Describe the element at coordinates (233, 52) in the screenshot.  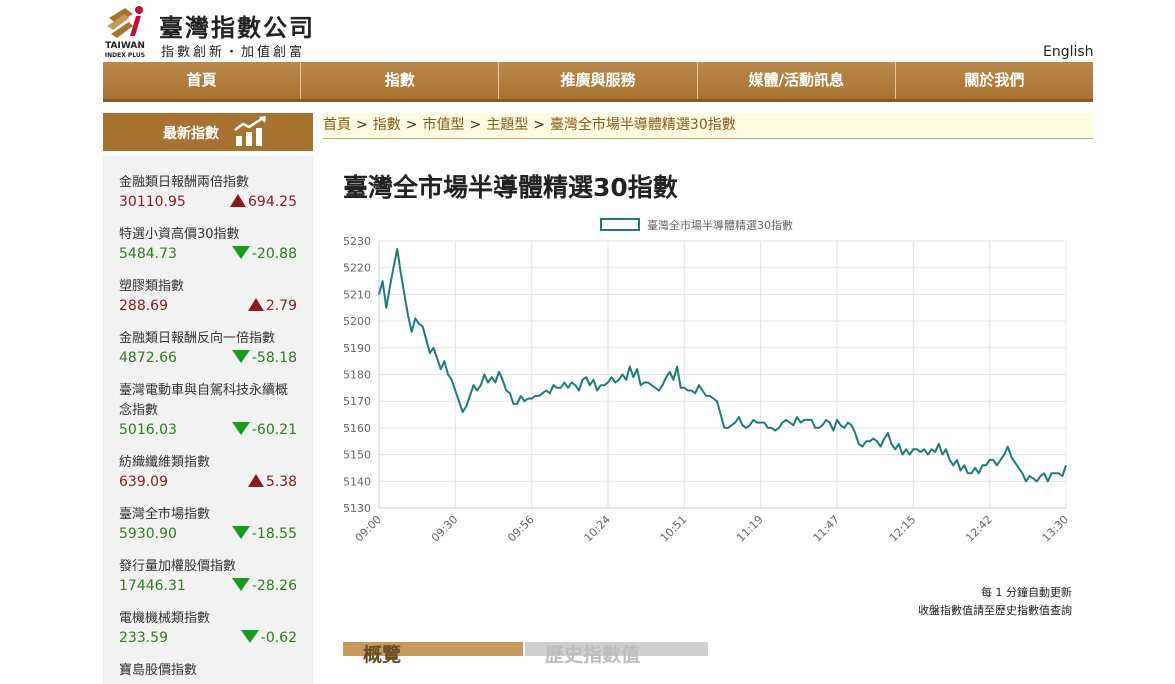
I see `brand-tagline: 指數創新・加值創富` at that location.